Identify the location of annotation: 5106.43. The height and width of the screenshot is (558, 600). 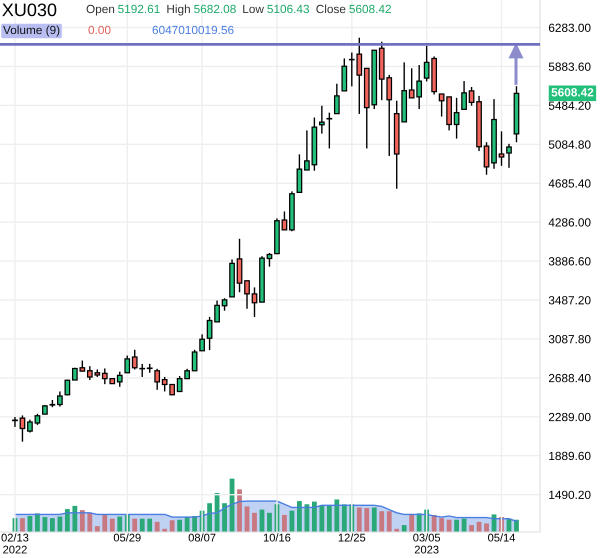
(288, 9).